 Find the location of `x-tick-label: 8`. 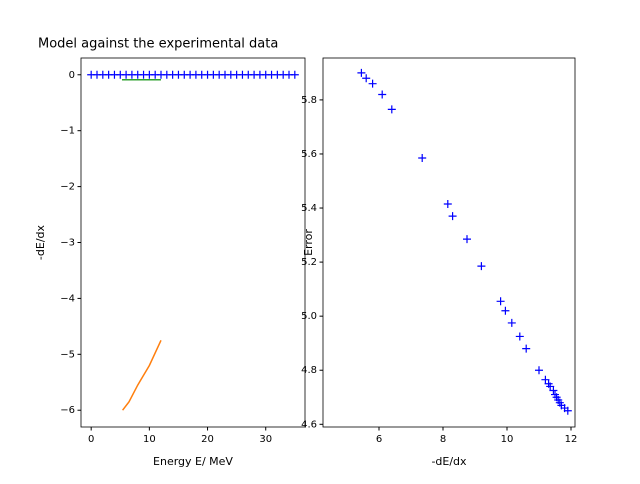

x-tick-label: 8 is located at coordinates (443, 439).